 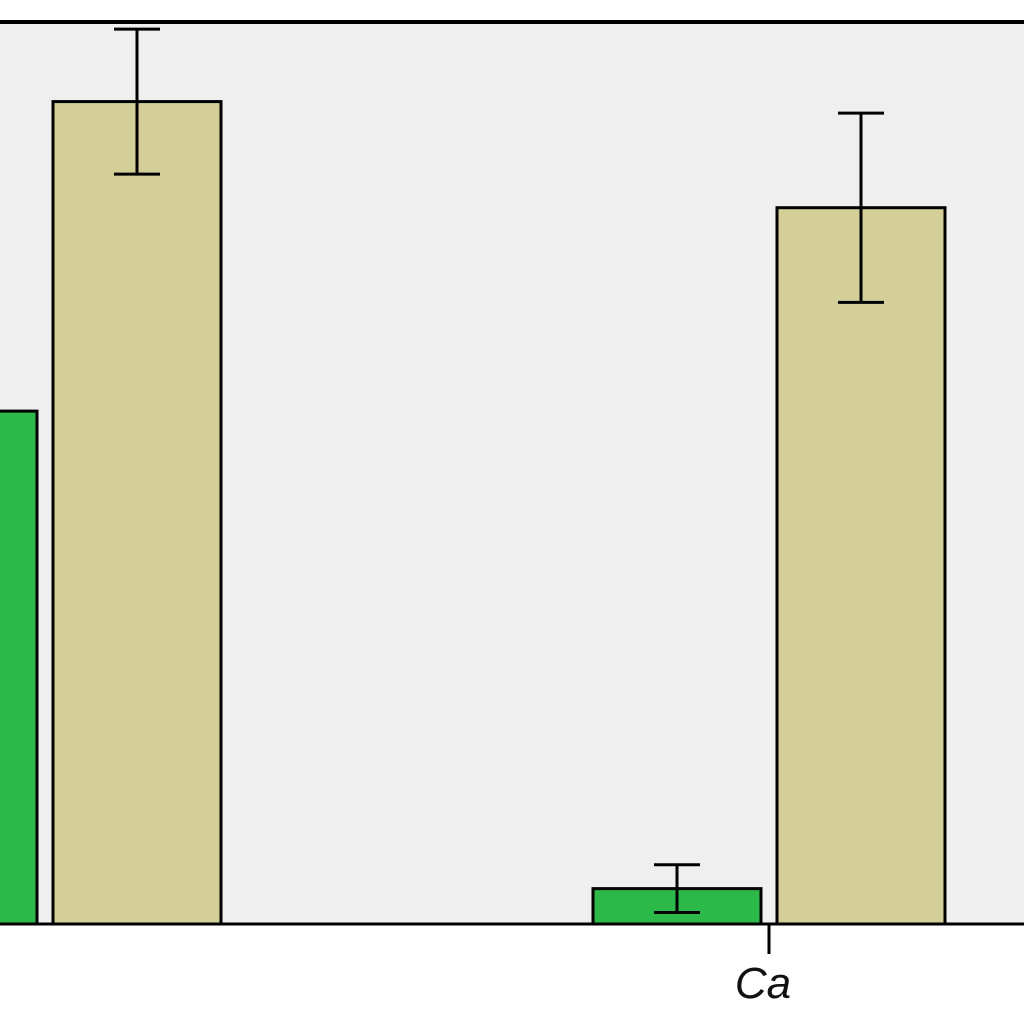 What do you see at coordinates (137, 513) in the screenshot?
I see `bar-series2-cat1` at bounding box center [137, 513].